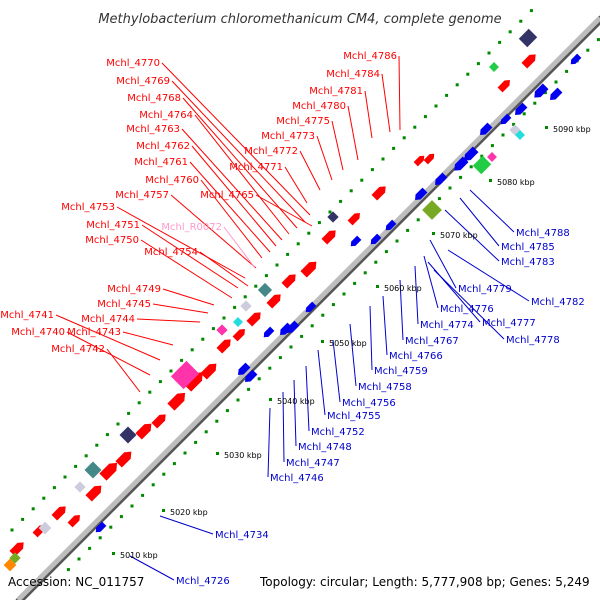 The image size is (600, 600). I want to click on gene-label-mchl_4774: Mchl_4774, so click(447, 325).